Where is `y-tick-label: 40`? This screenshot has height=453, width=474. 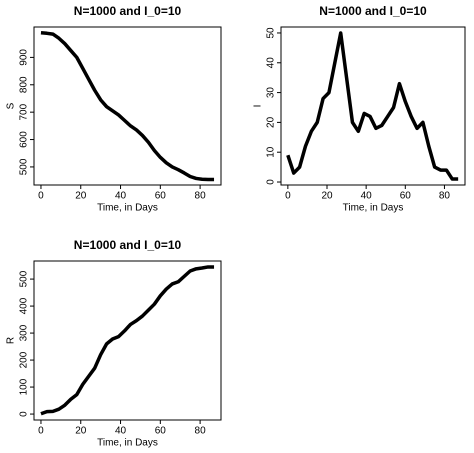
y-tick-label: 40 is located at coordinates (271, 63).